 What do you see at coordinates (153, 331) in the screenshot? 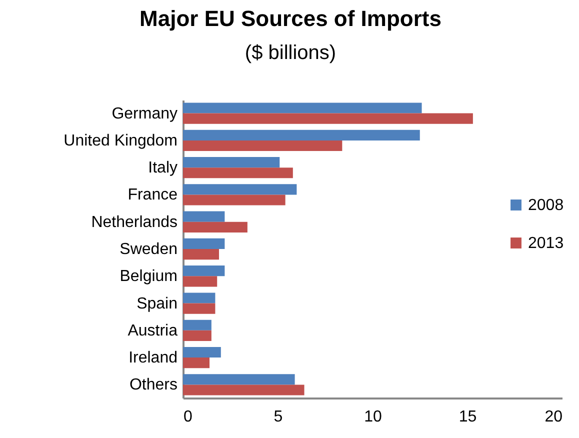
I see `y-tick-label: Austria` at bounding box center [153, 331].